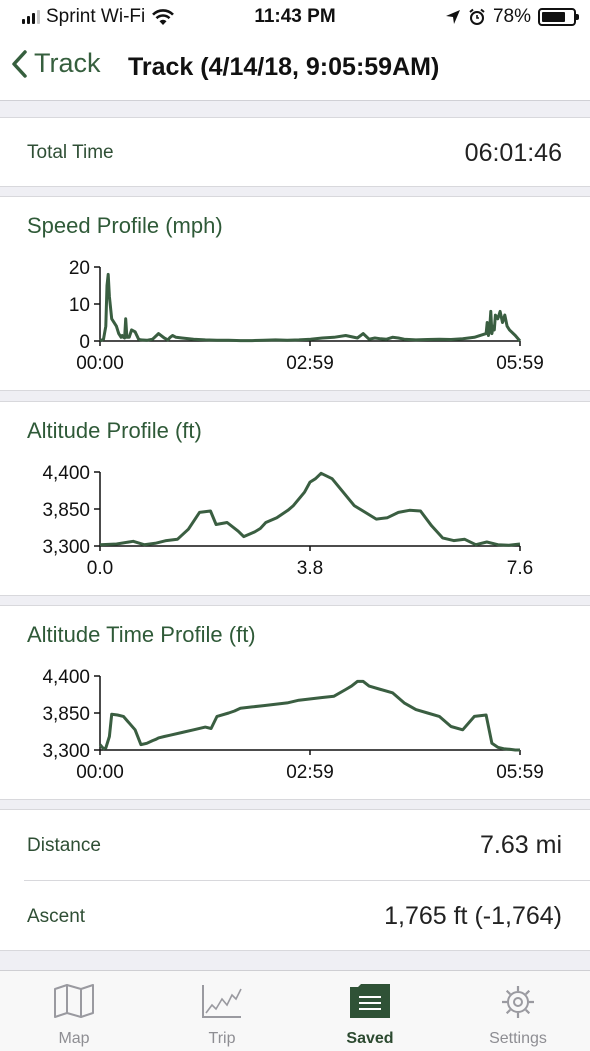 The width and height of the screenshot is (590, 1051). Describe the element at coordinates (66, 473) in the screenshot. I see `altitude-chart-y-tick-label: 4,400` at that location.